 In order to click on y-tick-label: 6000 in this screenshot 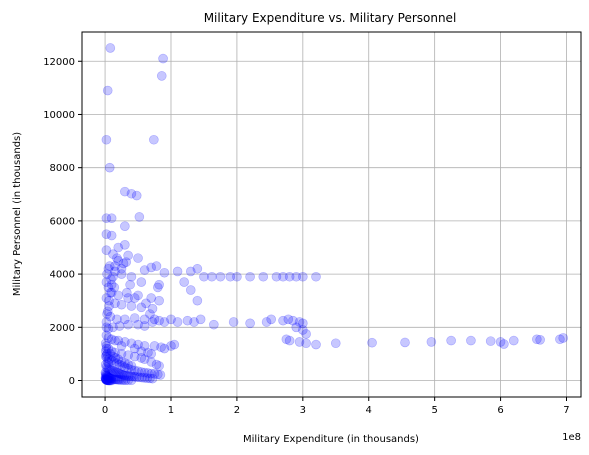, I will do `click(62, 221)`.